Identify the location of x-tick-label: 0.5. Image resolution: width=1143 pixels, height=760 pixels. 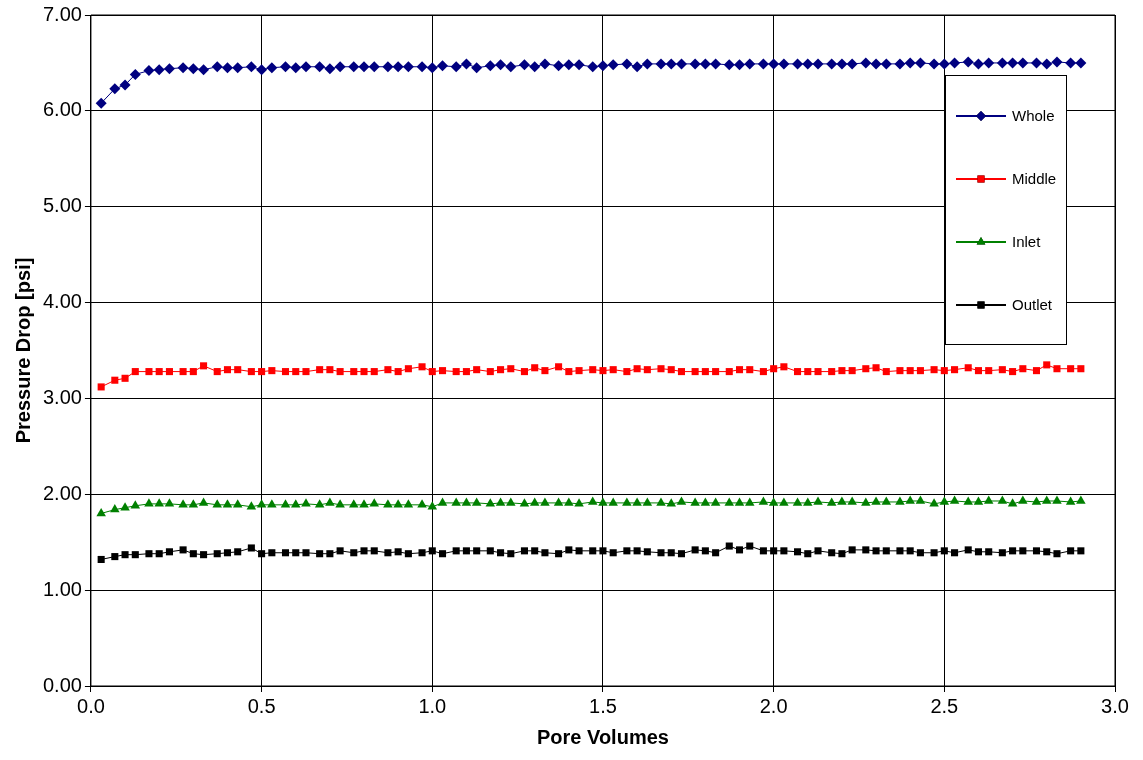
(261, 705).